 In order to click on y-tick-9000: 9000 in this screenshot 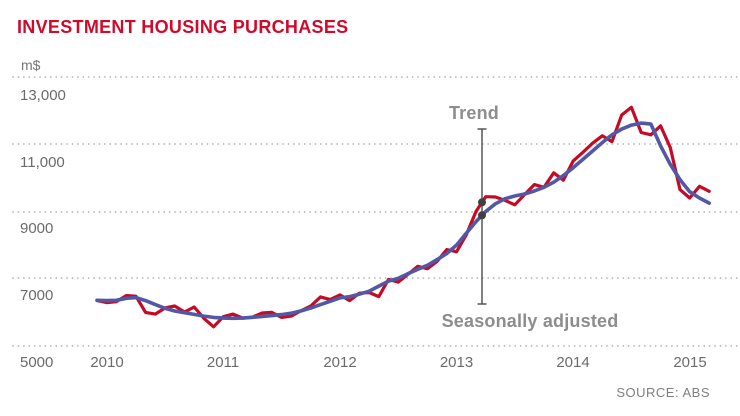, I will do `click(36, 228)`.